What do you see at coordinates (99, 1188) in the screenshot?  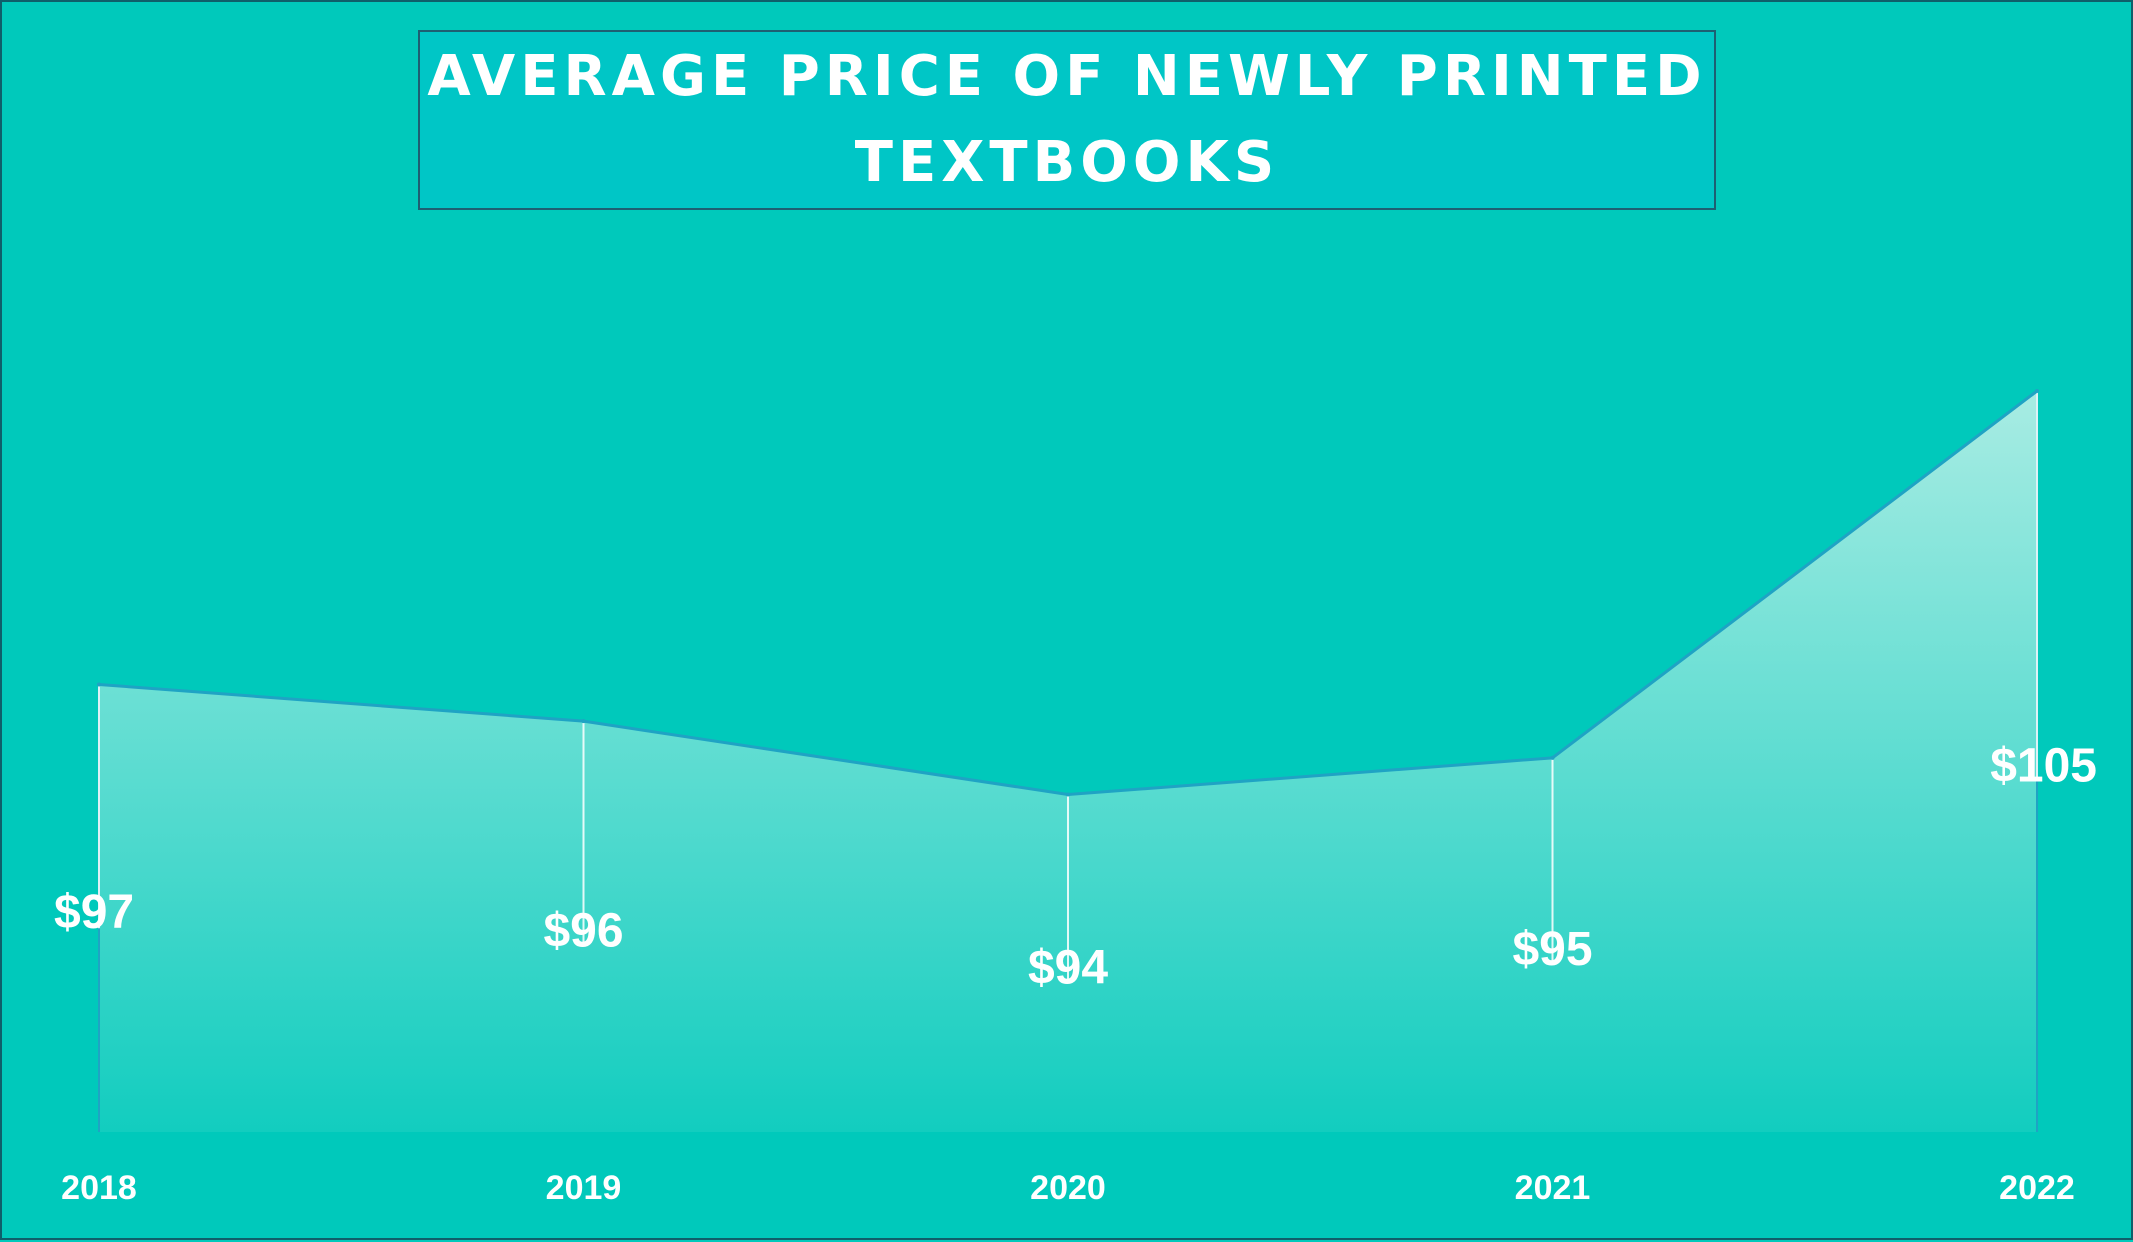 I see `x-tick-label: 2018` at bounding box center [99, 1188].